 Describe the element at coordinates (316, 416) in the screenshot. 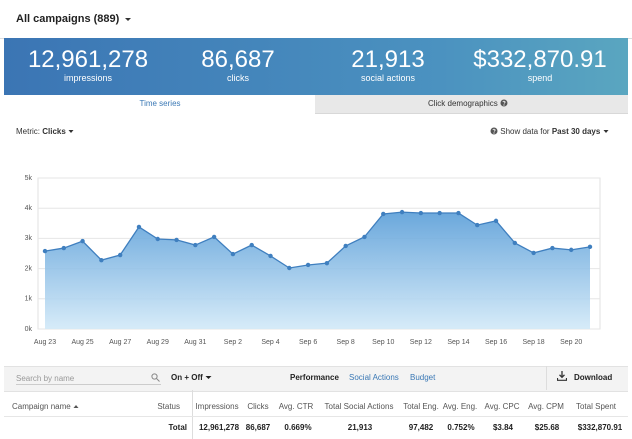

I see `row-divider` at that location.